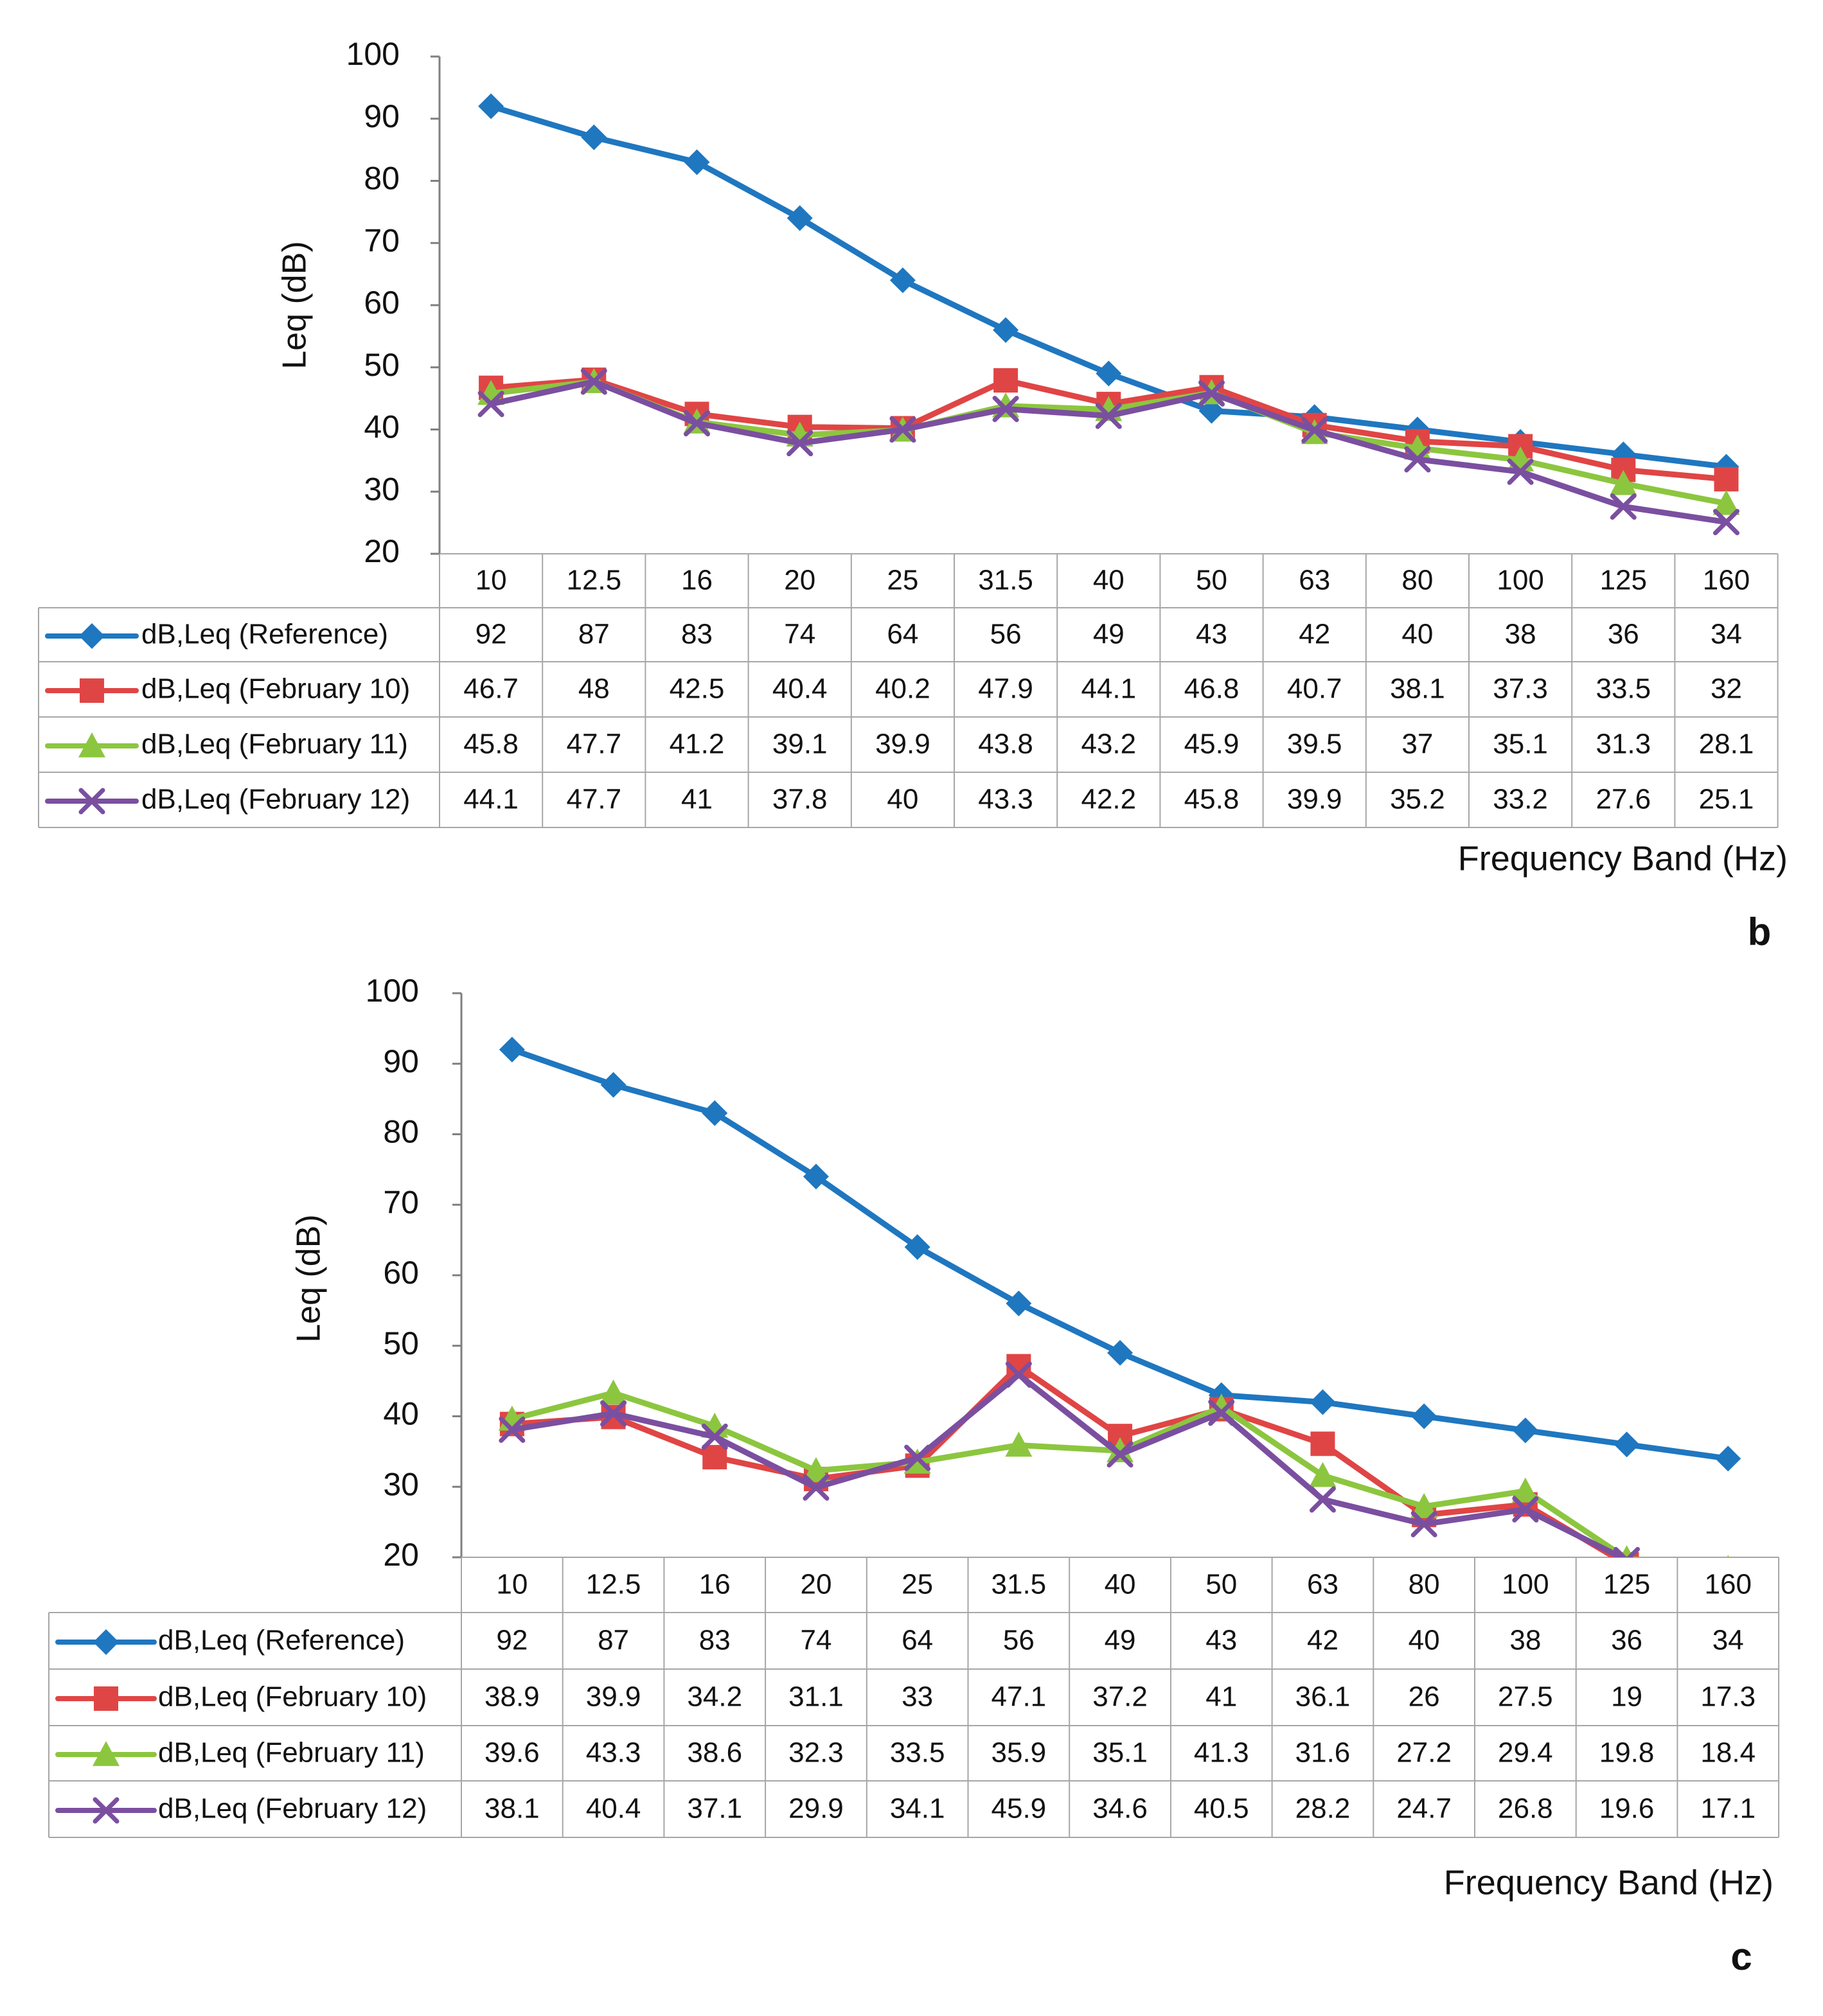 The width and height of the screenshot is (1823, 2016). I want to click on chart-b-data-cell: 32, so click(1726, 689).